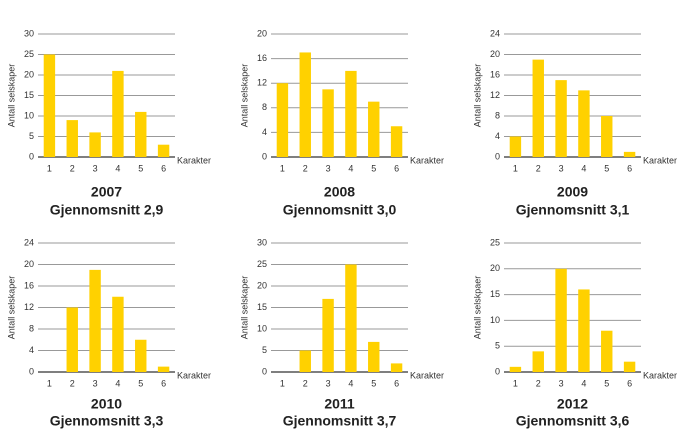  What do you see at coordinates (106, 192) in the screenshot?
I see `chart-title: 2007` at bounding box center [106, 192].